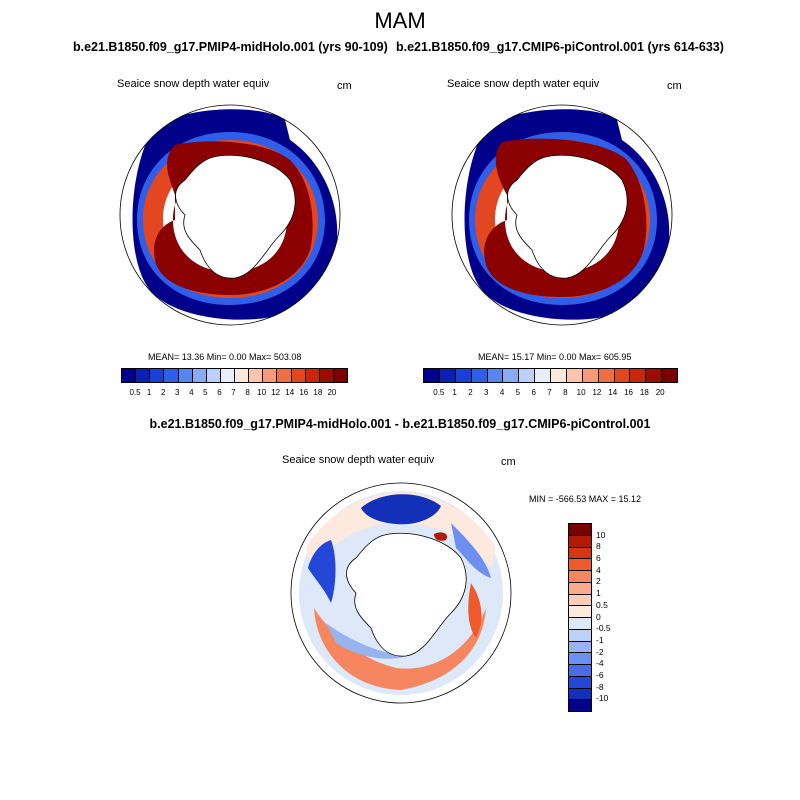 Image resolution: width=800 pixels, height=800 pixels. I want to click on panel1-colorbar-tick-label: 2, so click(163, 392).